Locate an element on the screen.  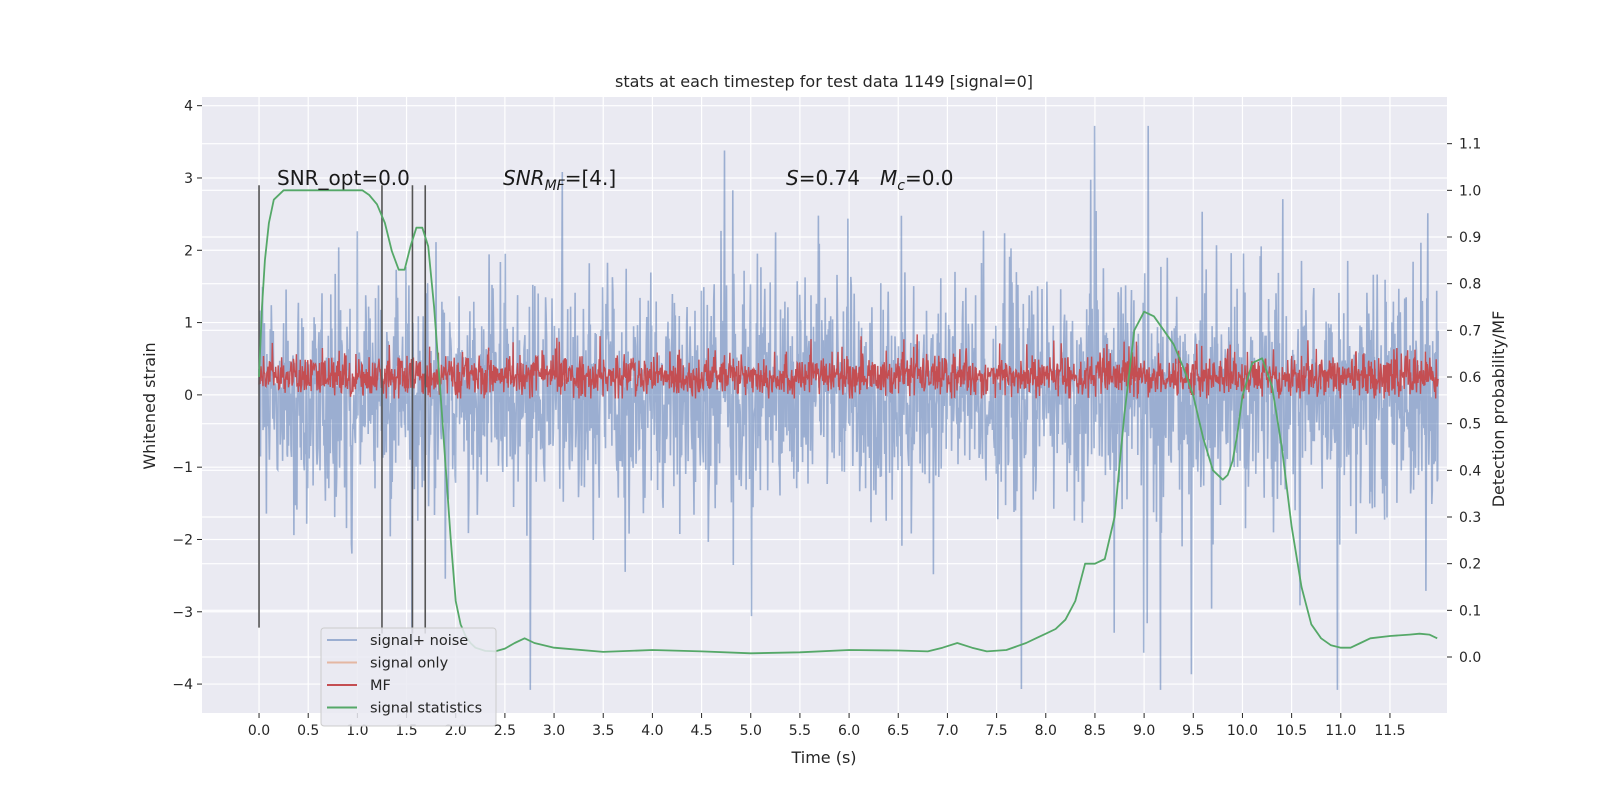
annotation-mc-value: =0.0 is located at coordinates (929, 178).